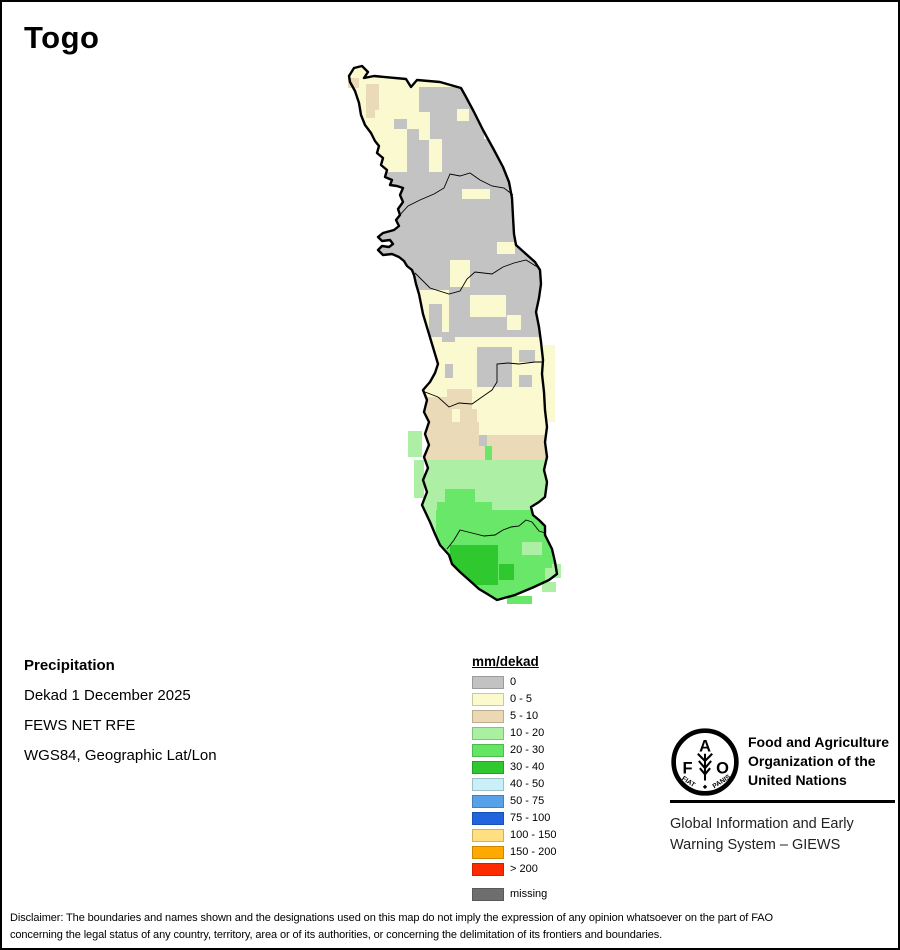  What do you see at coordinates (524, 716) in the screenshot?
I see `legend-label: 5 - 10` at bounding box center [524, 716].